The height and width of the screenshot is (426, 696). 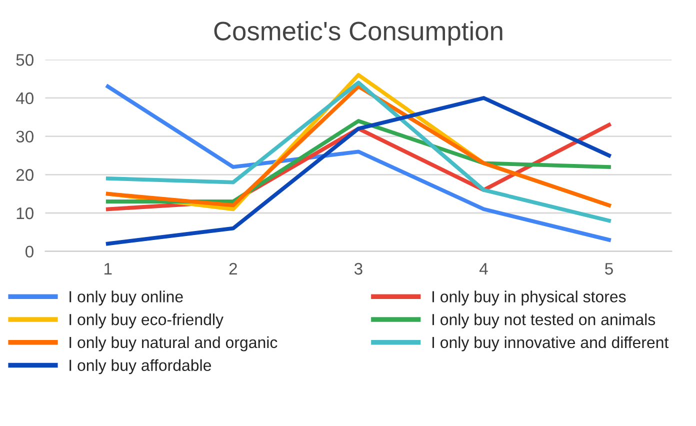 What do you see at coordinates (550, 344) in the screenshot?
I see `legend-label: I only buy innovative and different` at bounding box center [550, 344].